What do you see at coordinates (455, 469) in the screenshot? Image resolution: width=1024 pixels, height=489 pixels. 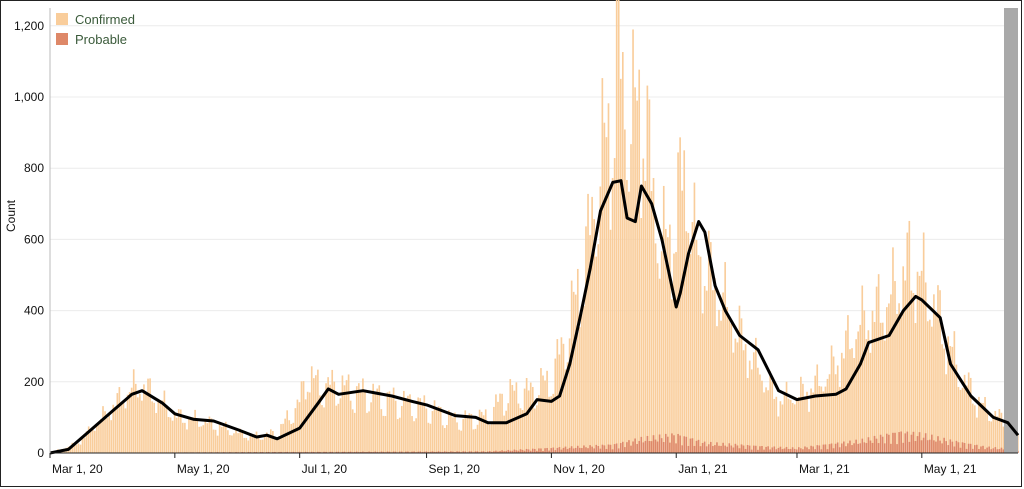 I see `x-tick-label: Sep 1, 20` at bounding box center [455, 469].